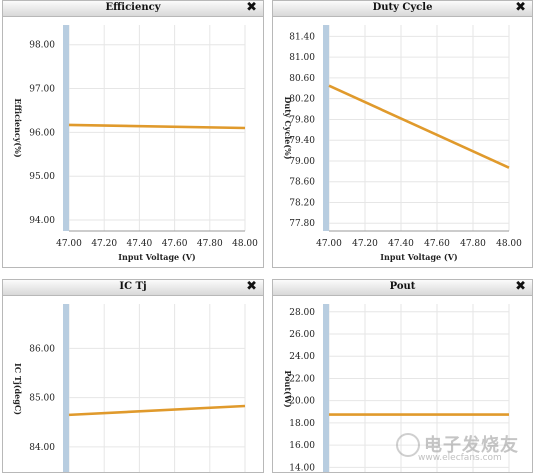  I want to click on y-axis-label: Pout(W), so click(288, 388).